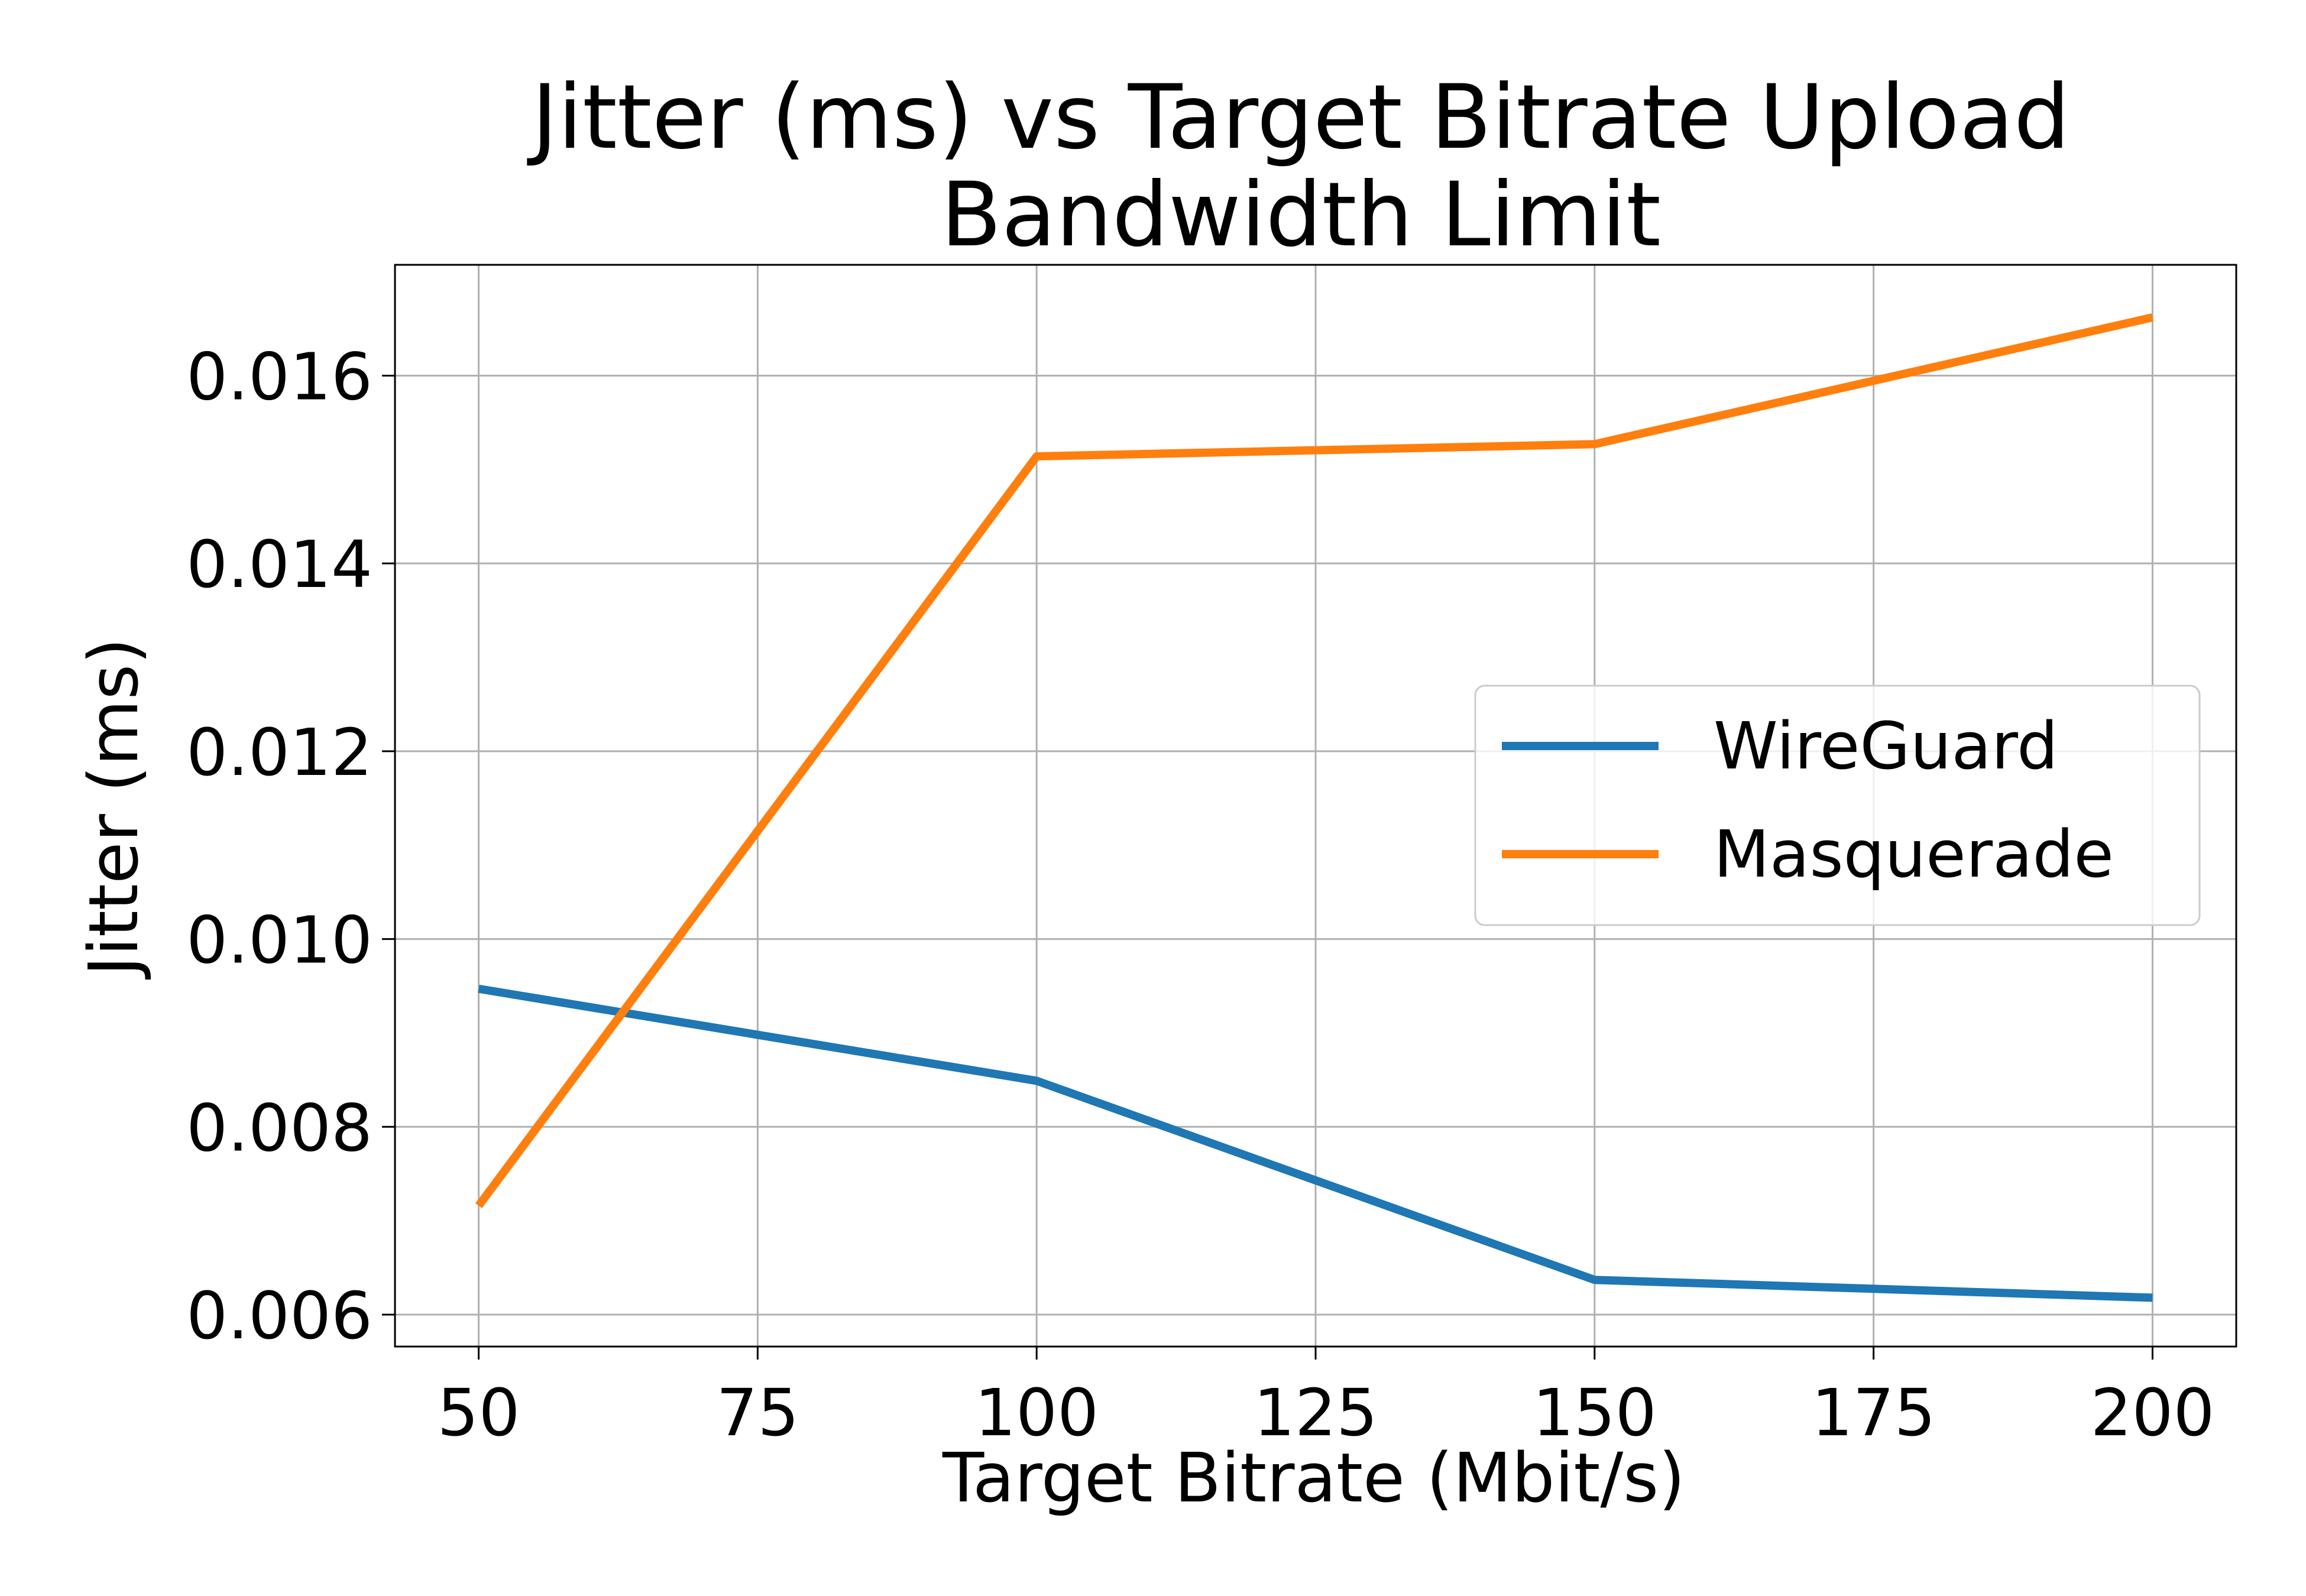 The image size is (2306, 1596). I want to click on x-tick-label-200: 200, so click(2152, 1413).